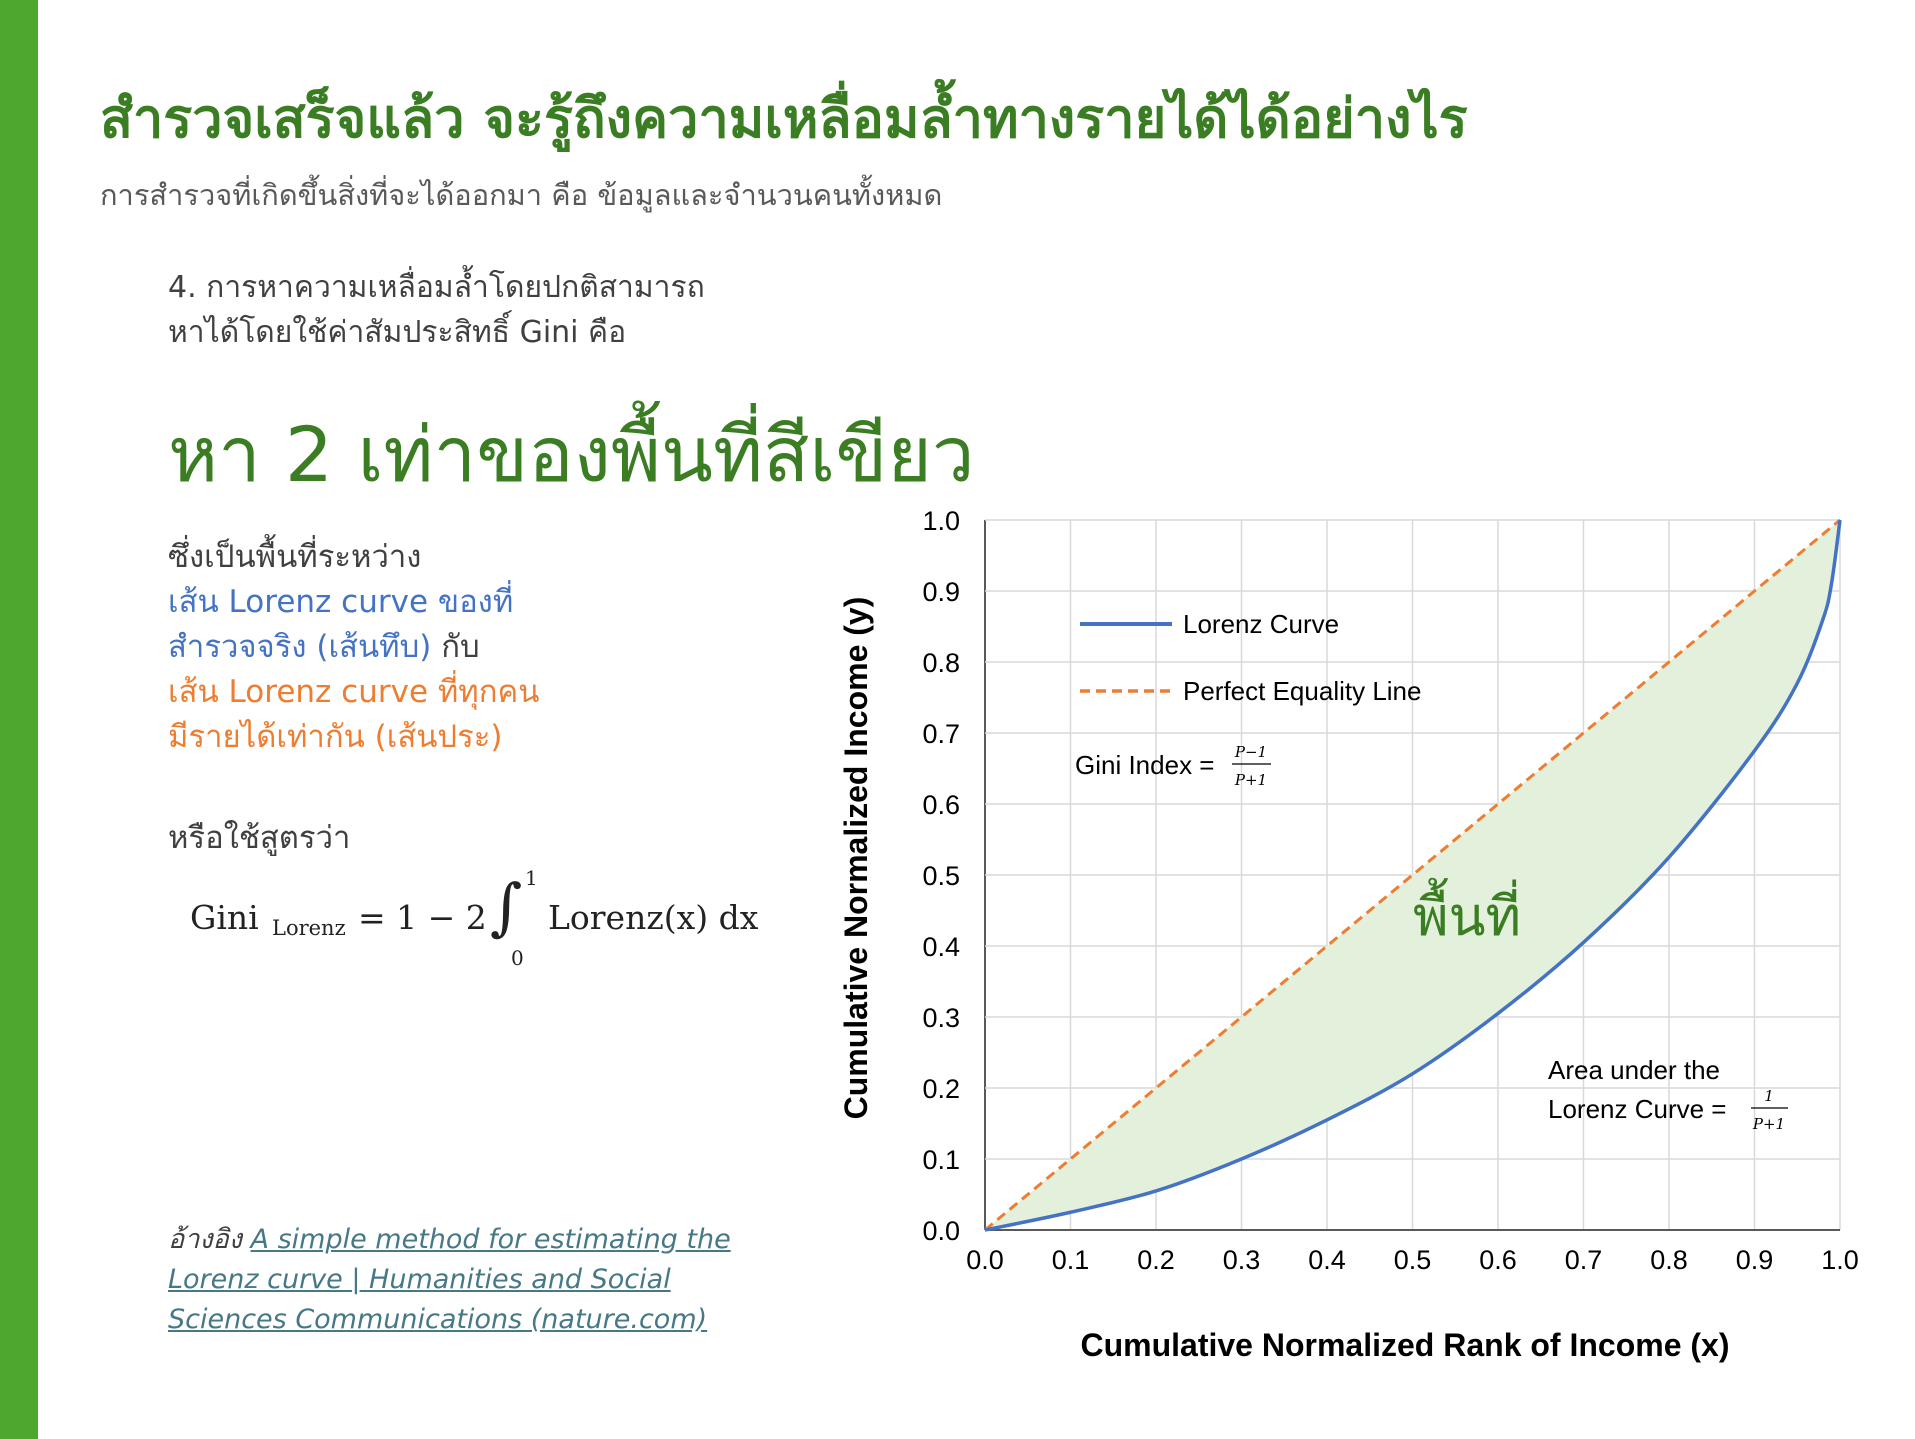  What do you see at coordinates (1634, 1070) in the screenshot?
I see `area-label-line-1: Area under the` at bounding box center [1634, 1070].